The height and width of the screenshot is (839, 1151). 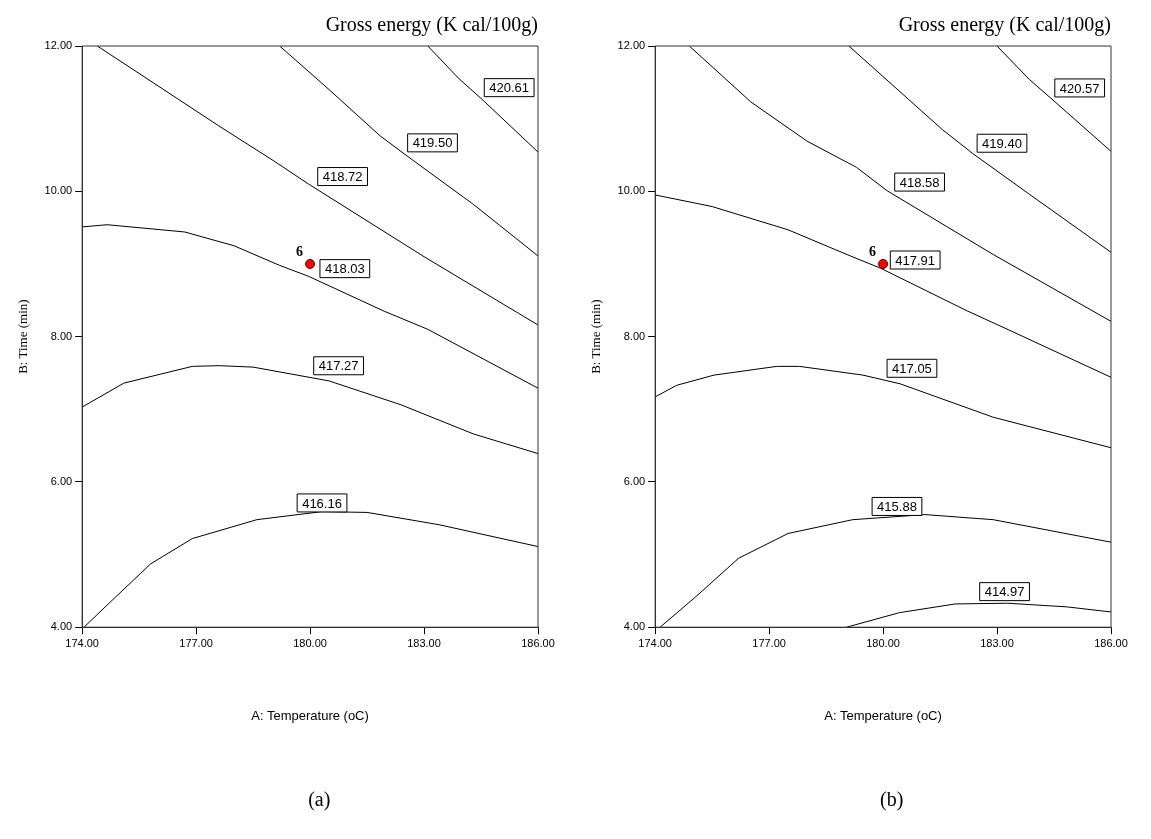 What do you see at coordinates (1001, 143) in the screenshot?
I see `series-label: 419.40` at bounding box center [1001, 143].